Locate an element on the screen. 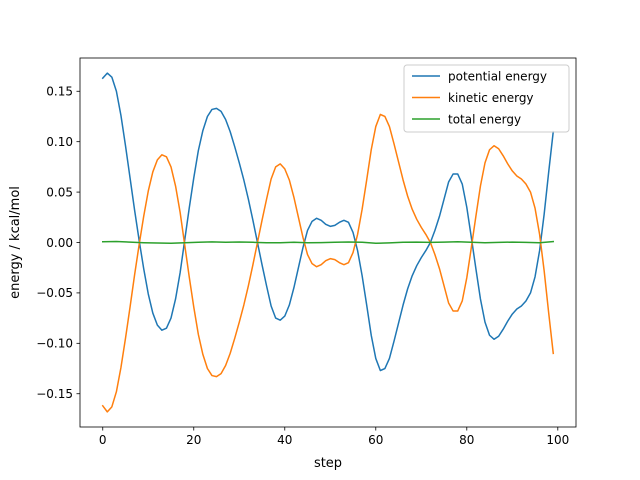 The height and width of the screenshot is (480, 640). x-tick-label: 20 is located at coordinates (193, 440).